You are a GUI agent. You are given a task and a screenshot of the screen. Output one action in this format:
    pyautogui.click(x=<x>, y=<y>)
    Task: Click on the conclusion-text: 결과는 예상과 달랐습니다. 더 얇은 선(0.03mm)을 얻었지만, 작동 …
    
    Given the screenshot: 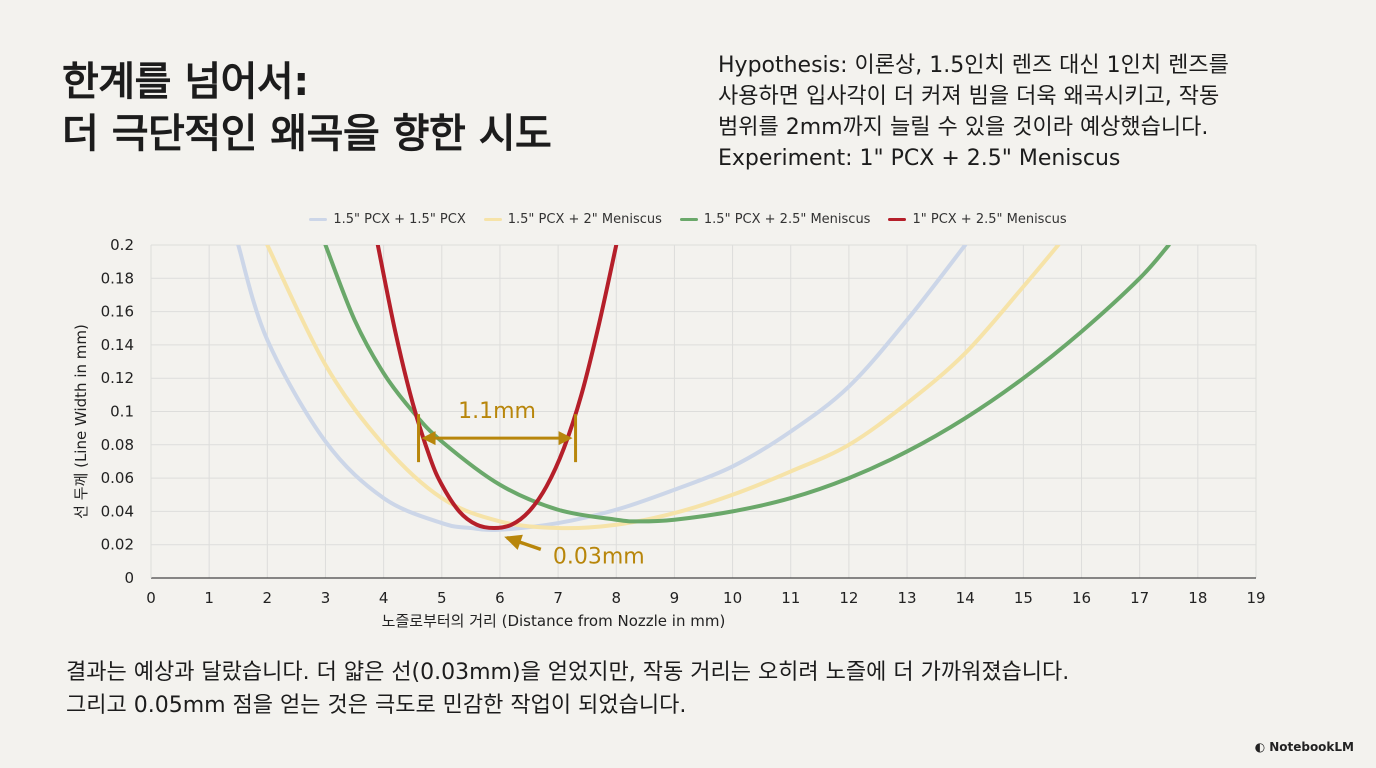 What is the action you would take?
    pyautogui.click(x=696, y=689)
    